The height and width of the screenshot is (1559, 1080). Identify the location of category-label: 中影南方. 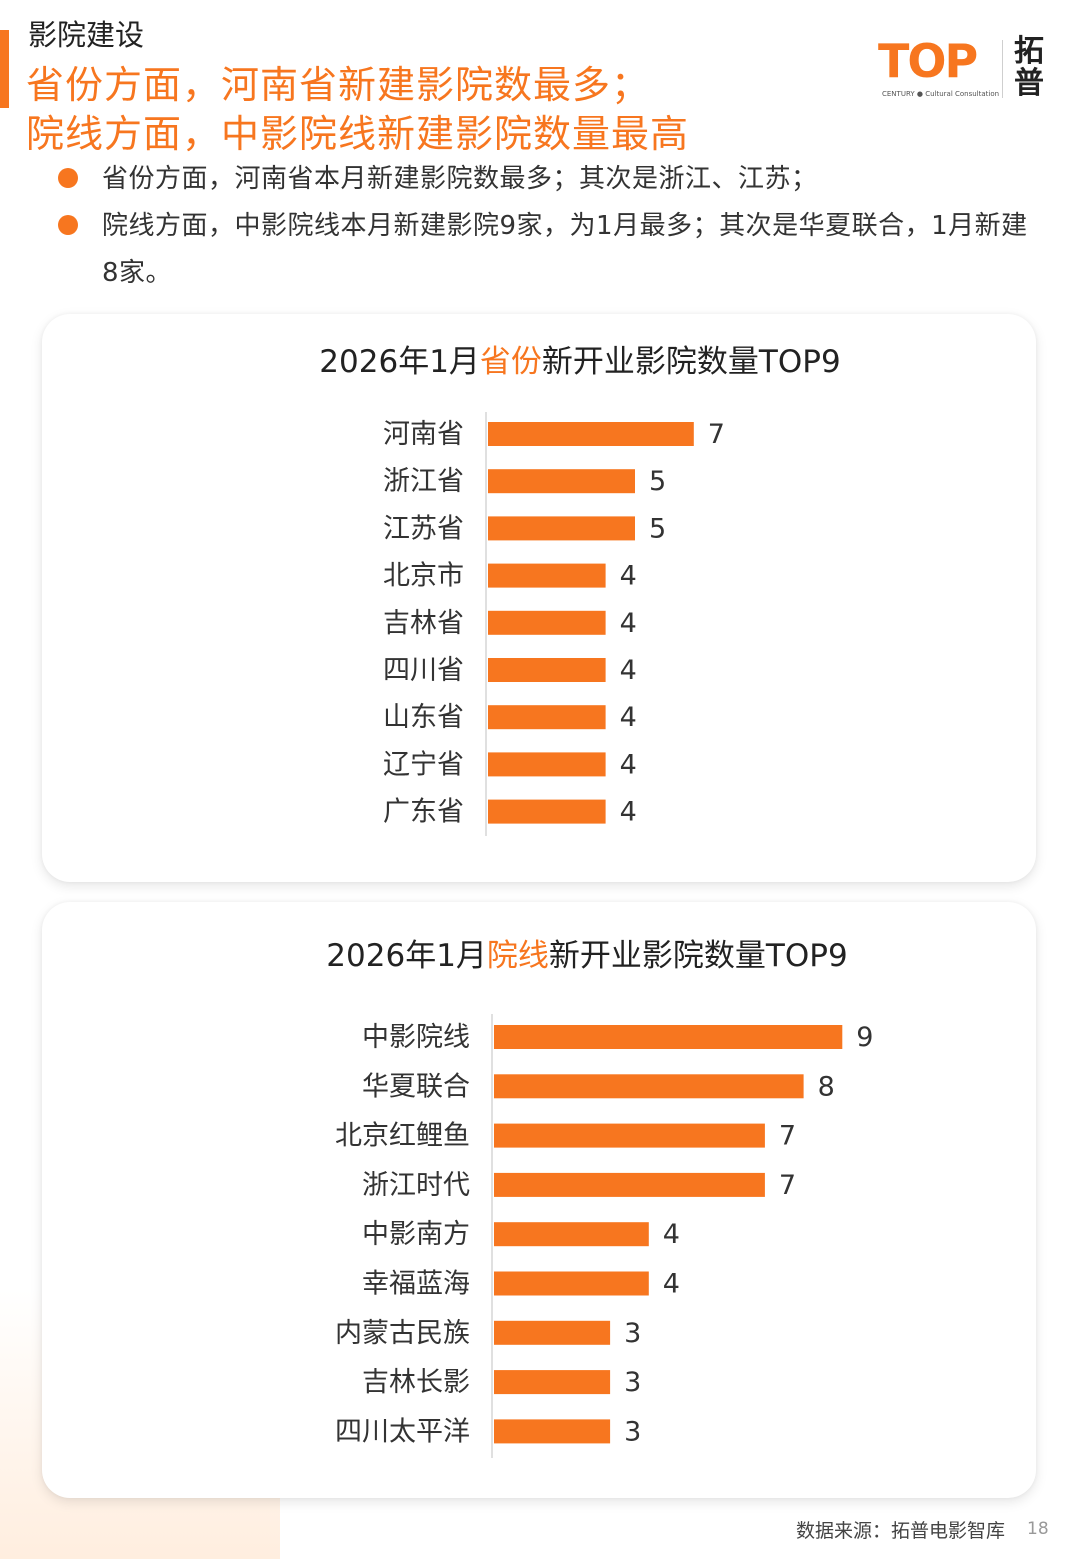
(416, 1234).